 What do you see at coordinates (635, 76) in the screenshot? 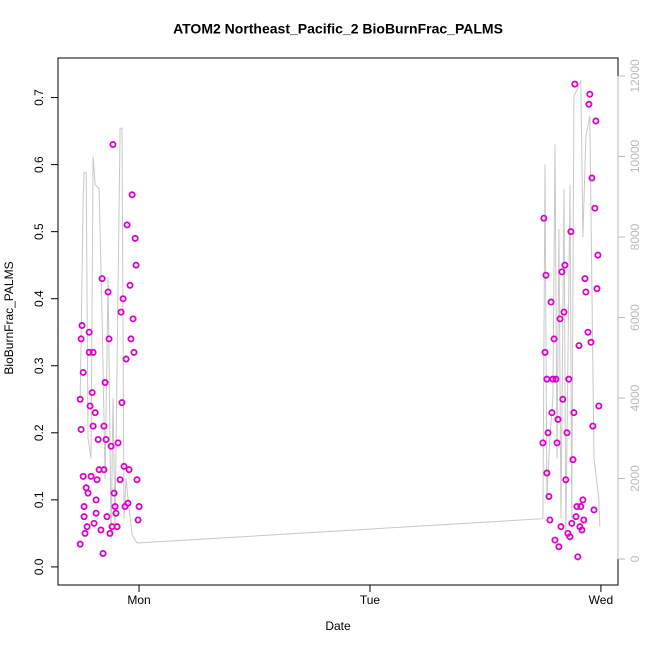
I see `y2-tick-label: 12000` at bounding box center [635, 76].